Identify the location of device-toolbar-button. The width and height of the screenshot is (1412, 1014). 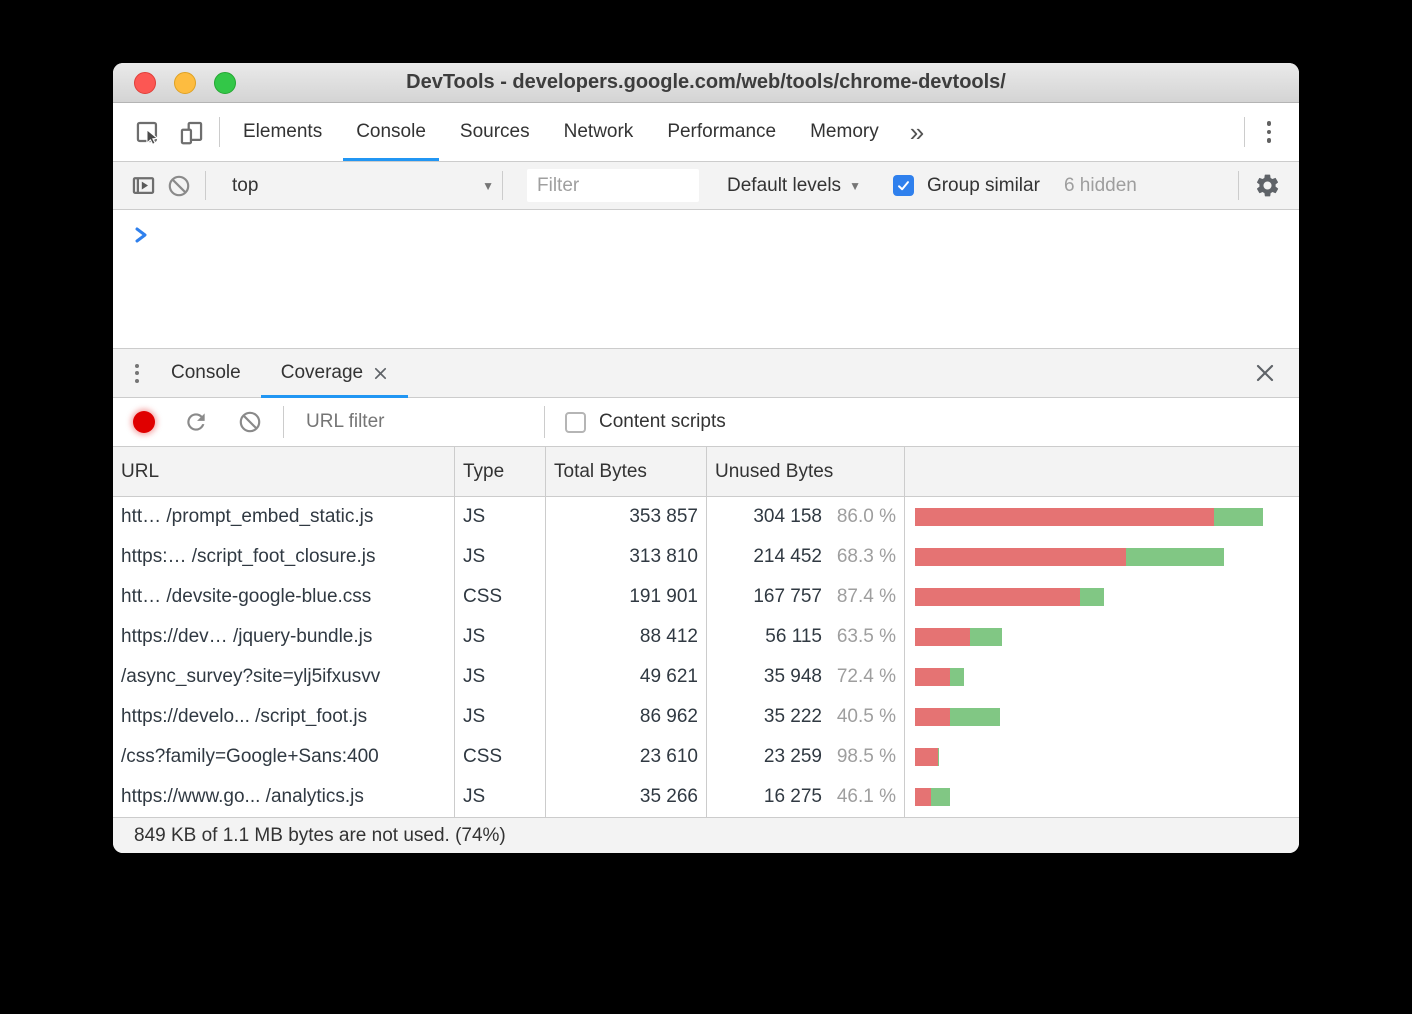
(191, 132).